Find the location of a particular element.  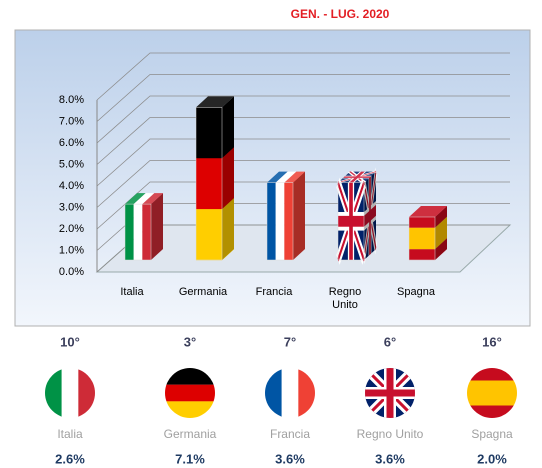

rank: 16° is located at coordinates (492, 341).